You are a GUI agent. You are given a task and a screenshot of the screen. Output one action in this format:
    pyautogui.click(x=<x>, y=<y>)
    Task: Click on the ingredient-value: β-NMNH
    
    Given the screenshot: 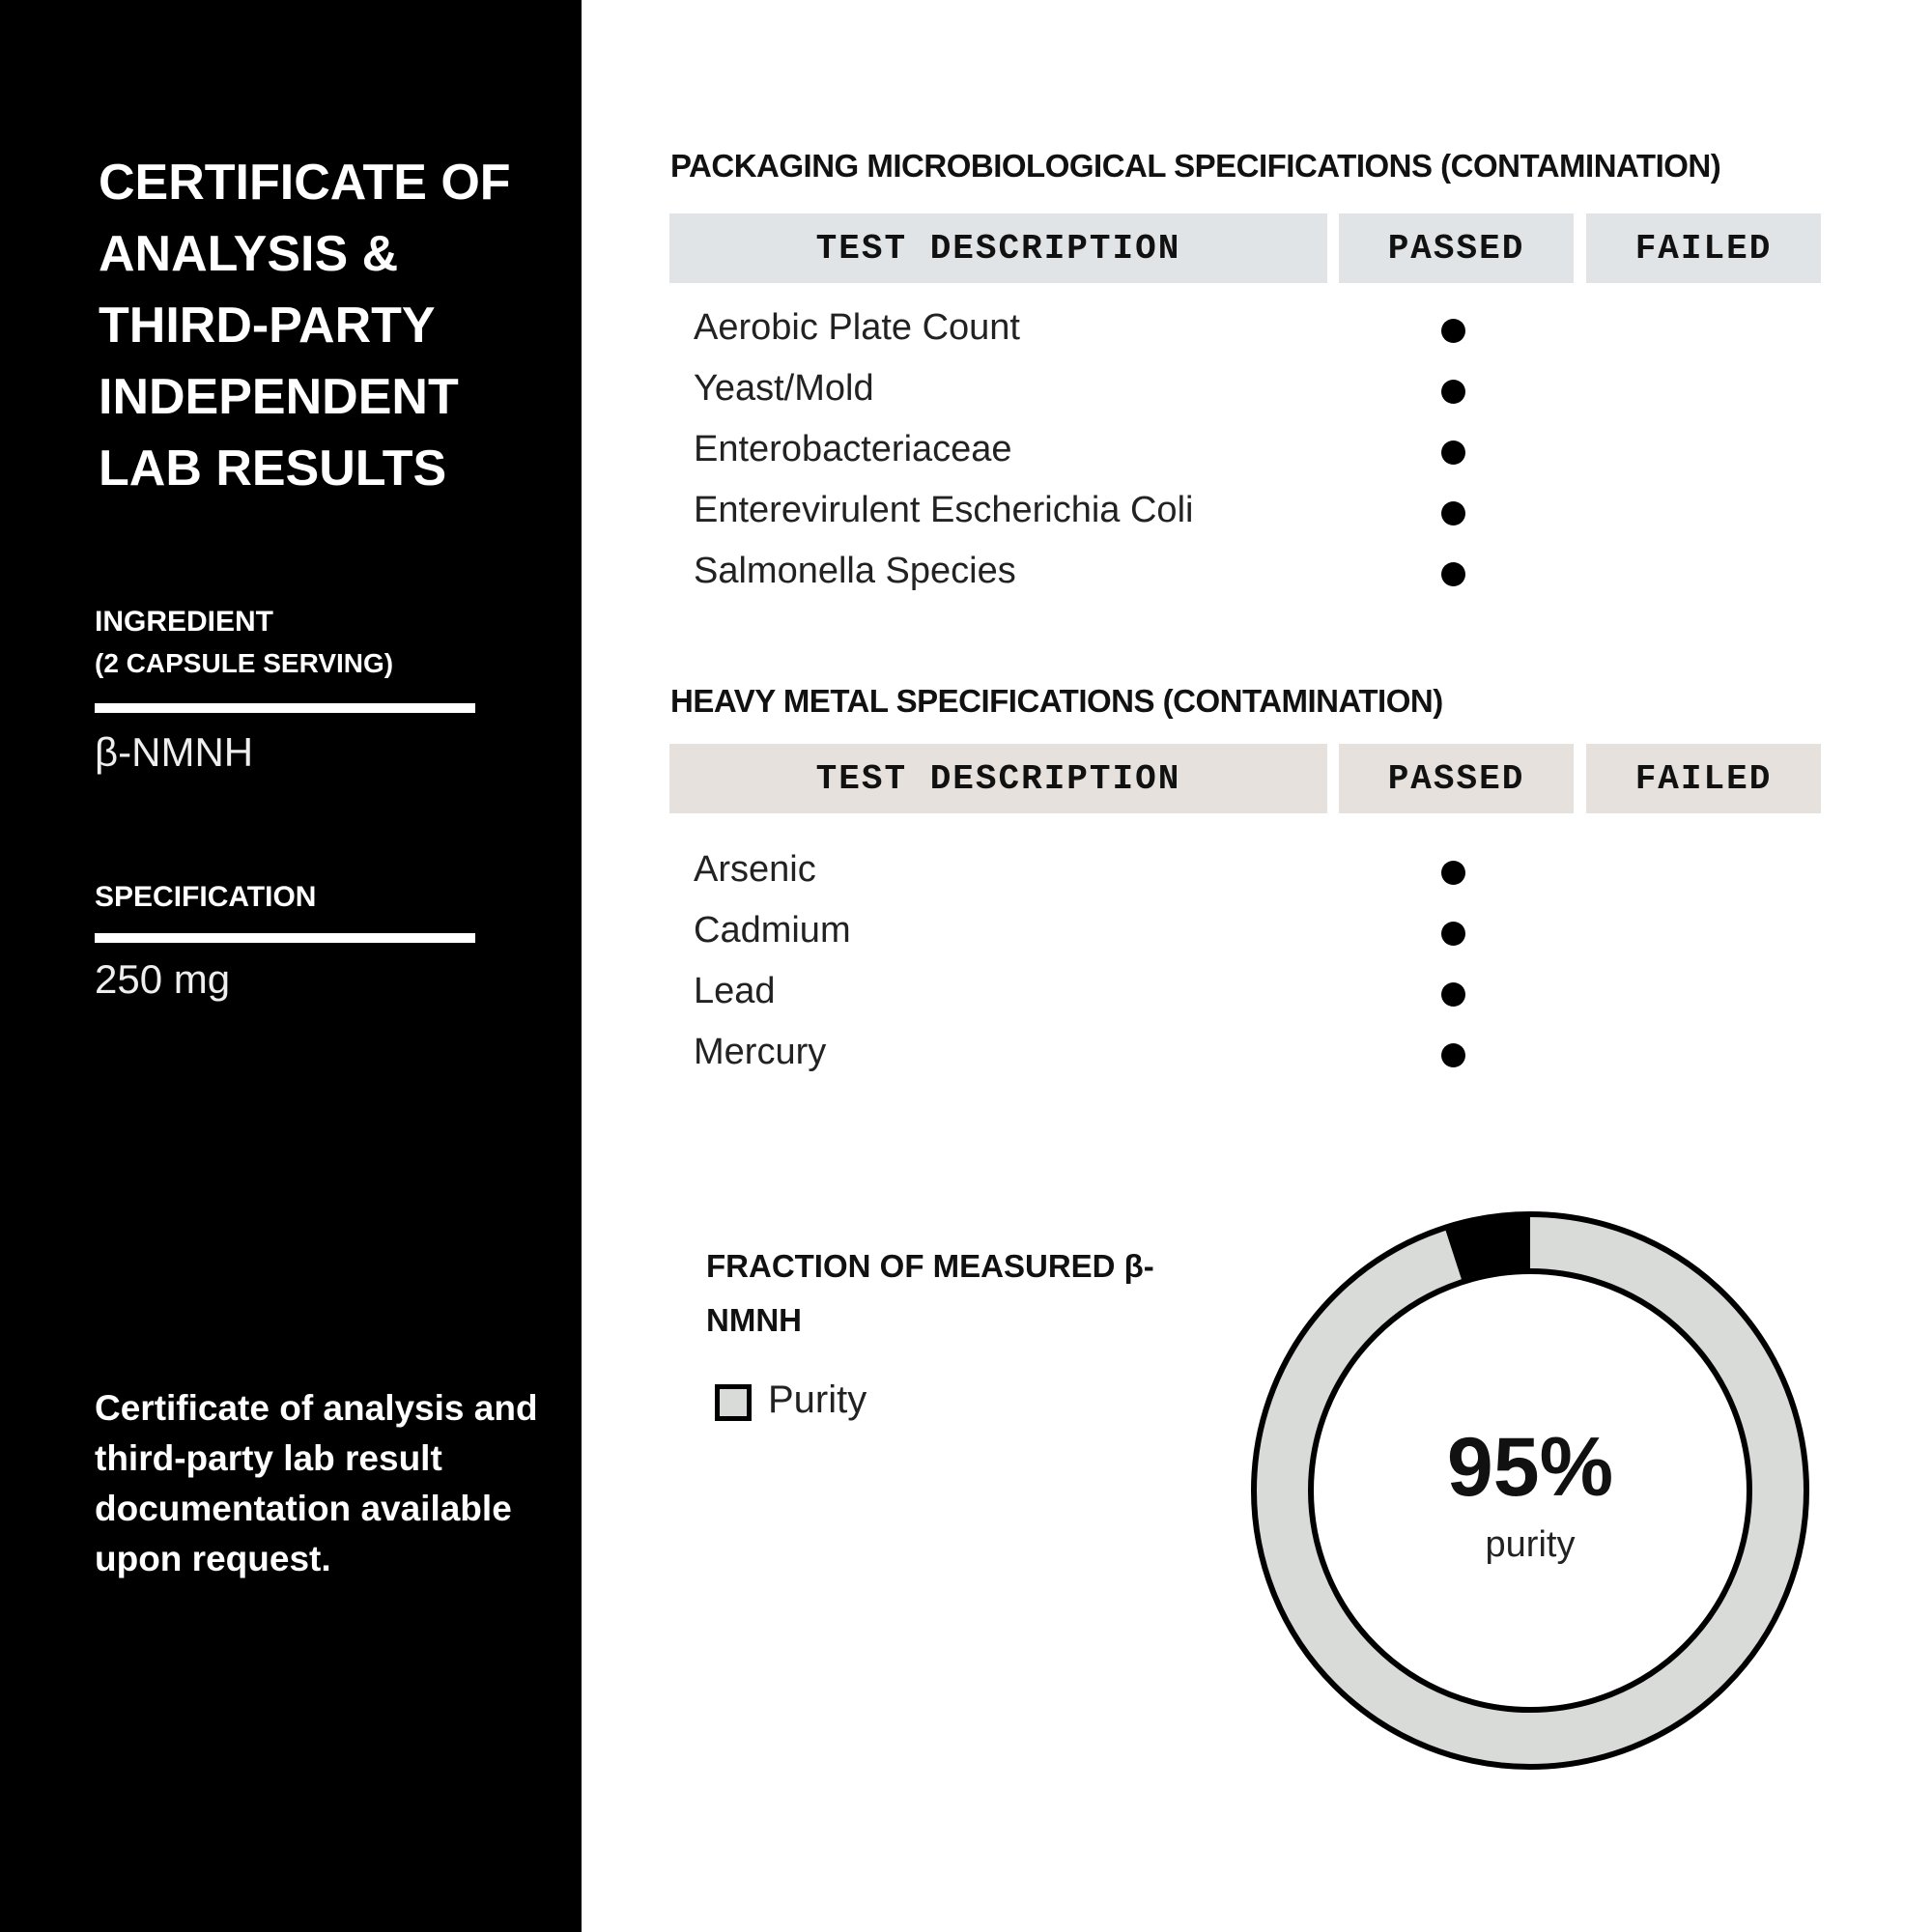 What is the action you would take?
    pyautogui.click(x=174, y=752)
    